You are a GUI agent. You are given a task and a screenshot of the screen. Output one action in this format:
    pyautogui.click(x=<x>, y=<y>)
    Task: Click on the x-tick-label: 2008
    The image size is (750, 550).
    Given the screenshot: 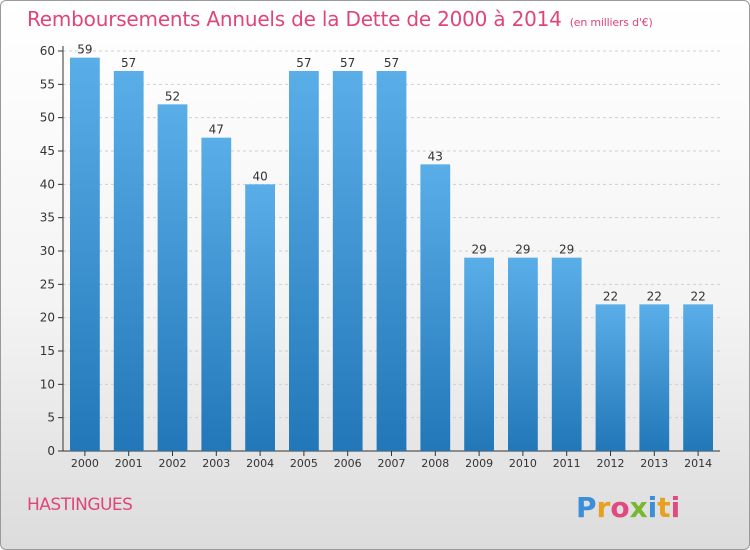 What is the action you would take?
    pyautogui.click(x=435, y=463)
    